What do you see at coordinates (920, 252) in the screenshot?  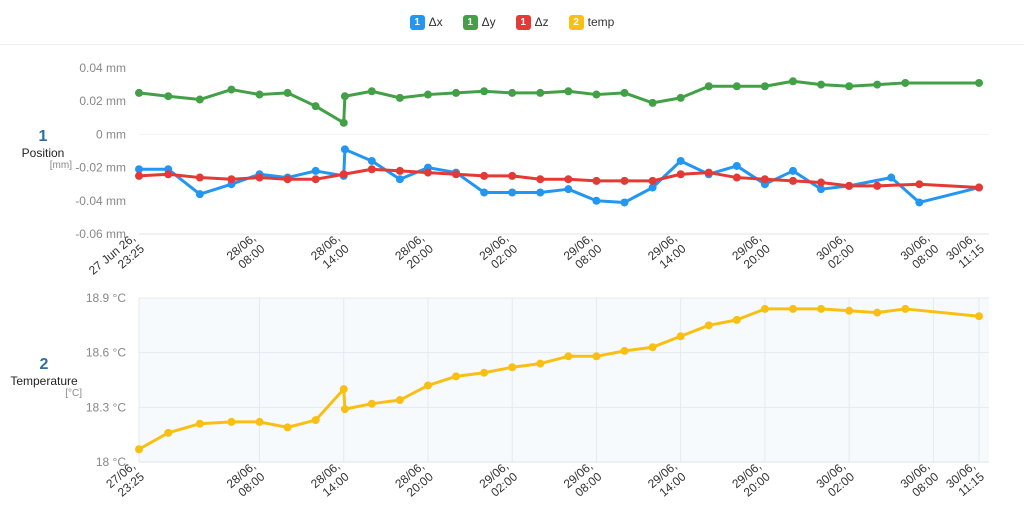 I see `x-tick-label: 30/06,08:00` at bounding box center [920, 252].